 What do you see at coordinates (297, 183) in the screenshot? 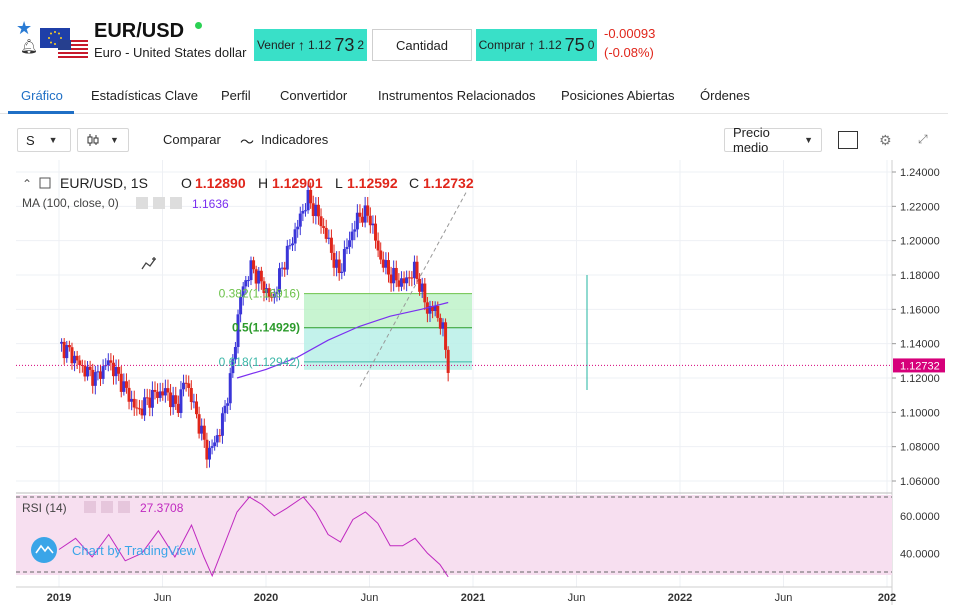
I see `legend-h-value: 1.12901` at bounding box center [297, 183].